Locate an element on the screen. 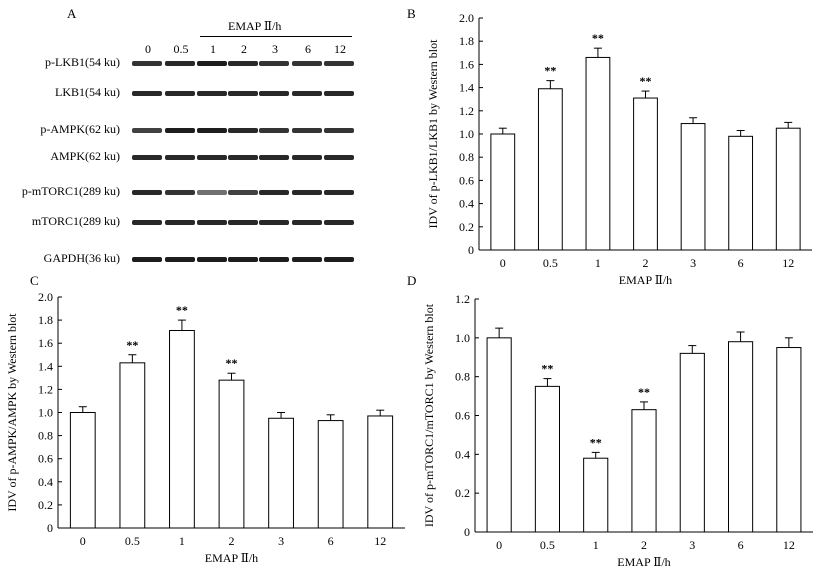  blot-band-label: p-mTORC1(289 ku) is located at coordinates (70, 191).